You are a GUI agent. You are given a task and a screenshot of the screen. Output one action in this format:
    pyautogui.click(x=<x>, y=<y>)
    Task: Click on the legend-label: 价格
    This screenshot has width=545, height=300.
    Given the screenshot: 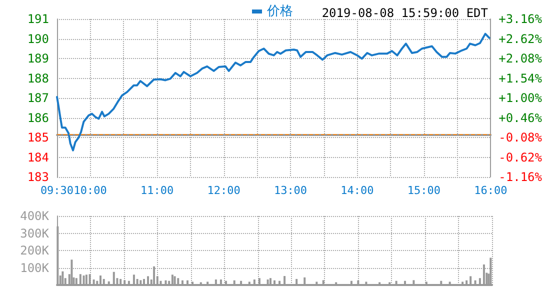 What is the action you would take?
    pyautogui.click(x=279, y=11)
    